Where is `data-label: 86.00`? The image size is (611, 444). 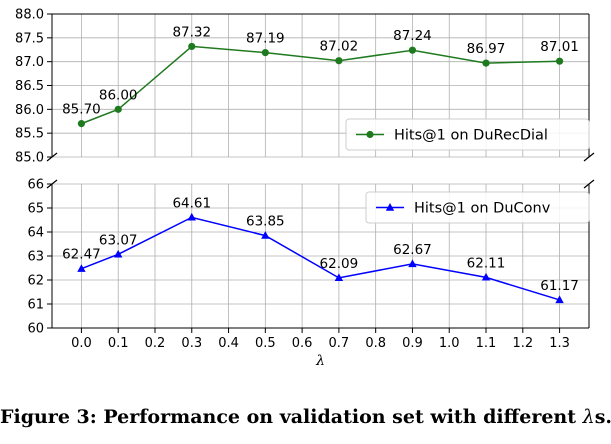 data-label: 86.00 is located at coordinates (118, 95).